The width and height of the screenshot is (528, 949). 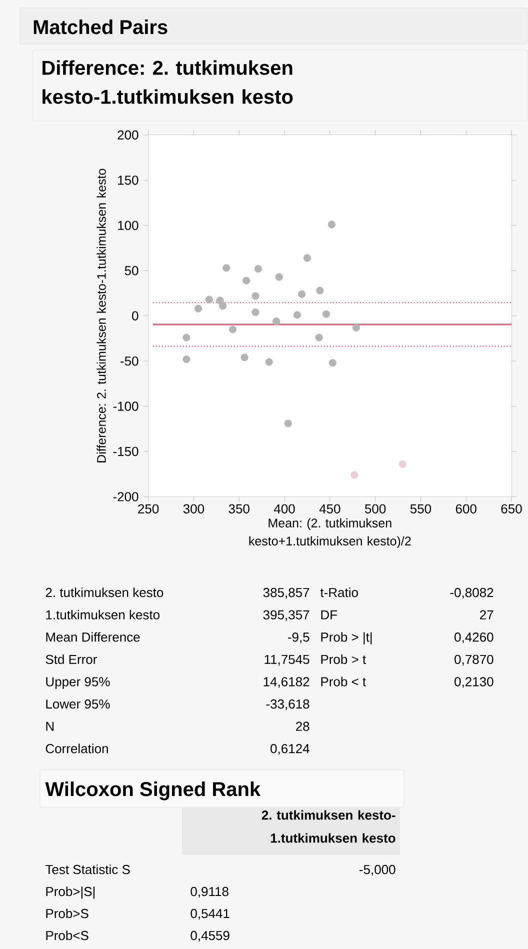 I want to click on text: Prob > t, so click(x=343, y=659).